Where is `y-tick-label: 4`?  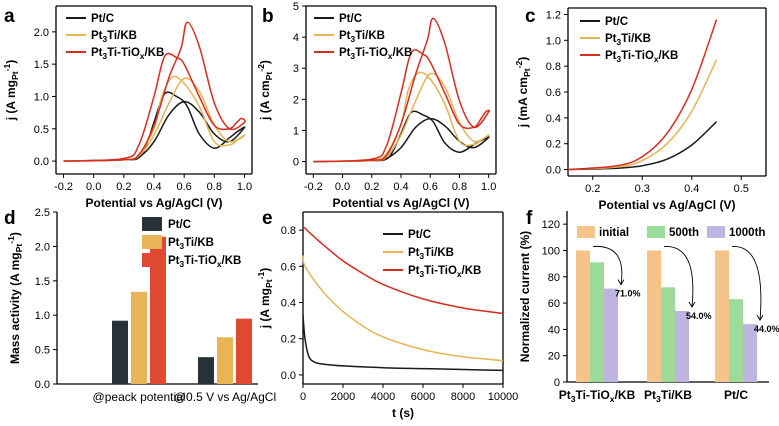
y-tick-label: 4 is located at coordinates (296, 38).